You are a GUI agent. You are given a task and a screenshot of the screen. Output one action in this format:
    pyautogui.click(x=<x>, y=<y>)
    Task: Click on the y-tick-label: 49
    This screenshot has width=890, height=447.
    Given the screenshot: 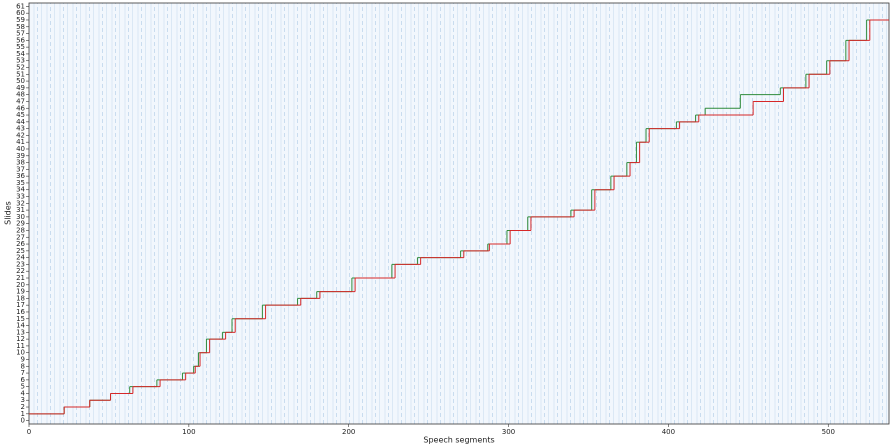 What is the action you would take?
    pyautogui.click(x=20, y=88)
    